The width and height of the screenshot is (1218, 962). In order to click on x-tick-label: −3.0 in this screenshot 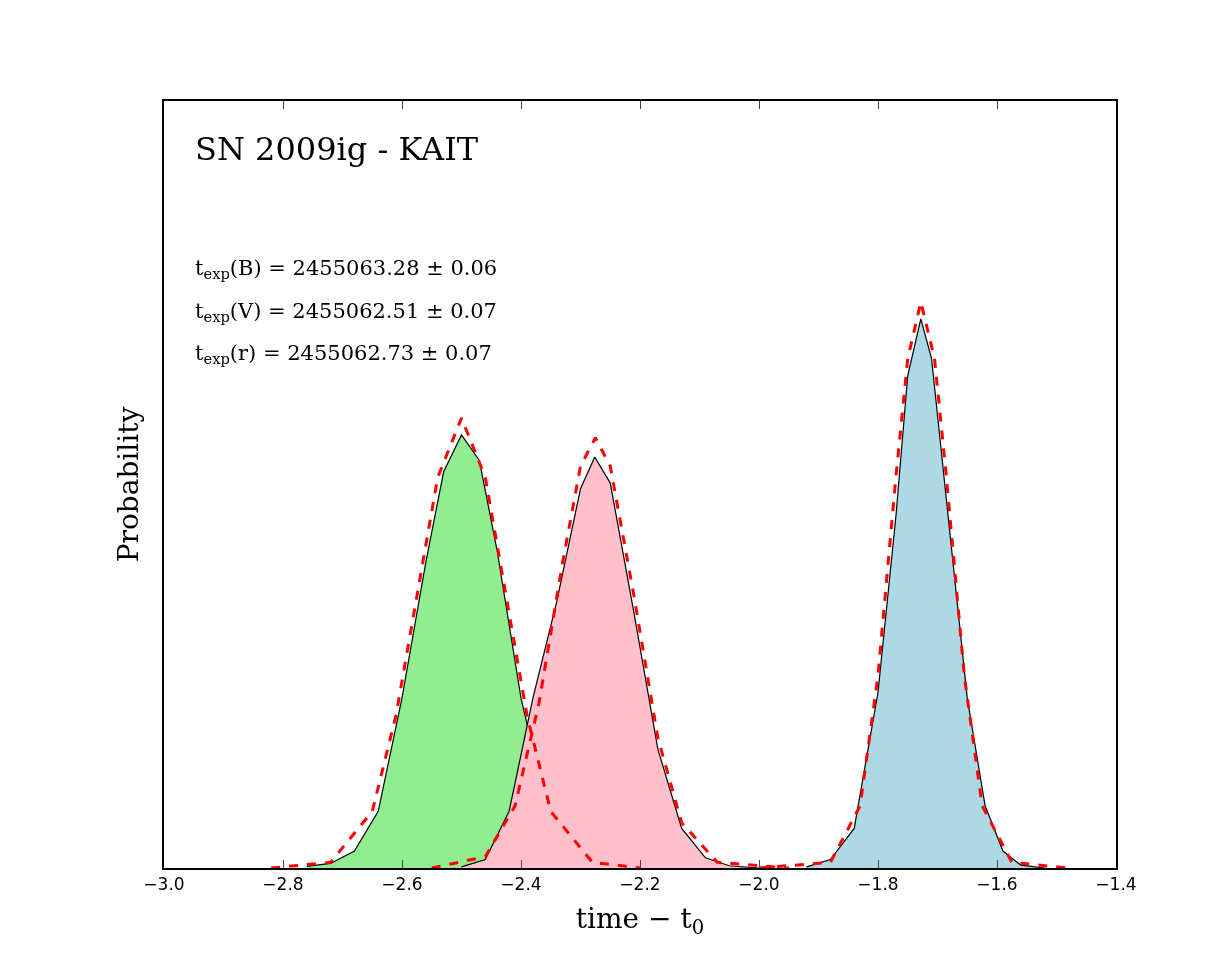, I will do `click(164, 884)`.